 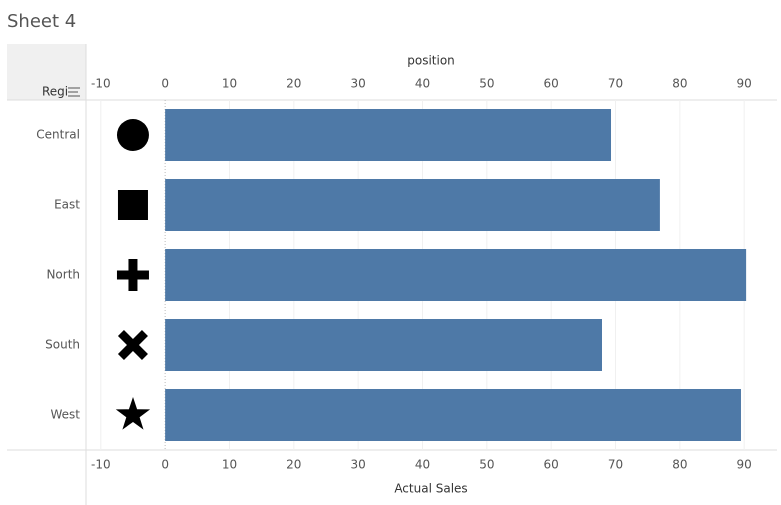 I want to click on top-tick-label: 30, so click(x=358, y=84).